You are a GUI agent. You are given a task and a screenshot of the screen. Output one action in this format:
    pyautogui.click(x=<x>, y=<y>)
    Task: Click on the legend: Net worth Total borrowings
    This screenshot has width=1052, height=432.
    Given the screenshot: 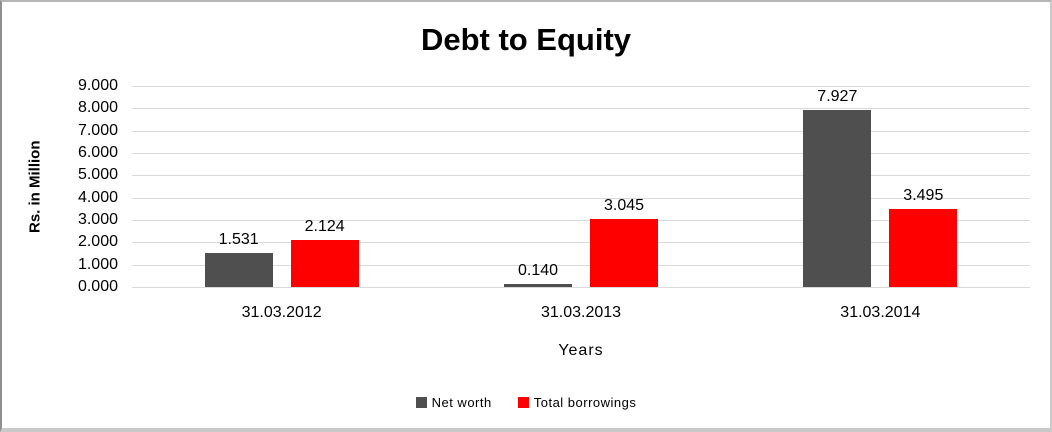 What is the action you would take?
    pyautogui.click(x=526, y=402)
    